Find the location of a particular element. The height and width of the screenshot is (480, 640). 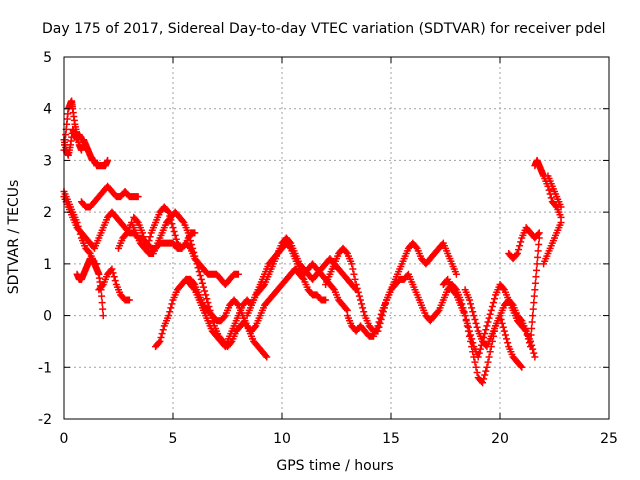

x-axis-label: GPS time / hours is located at coordinates (334, 466).